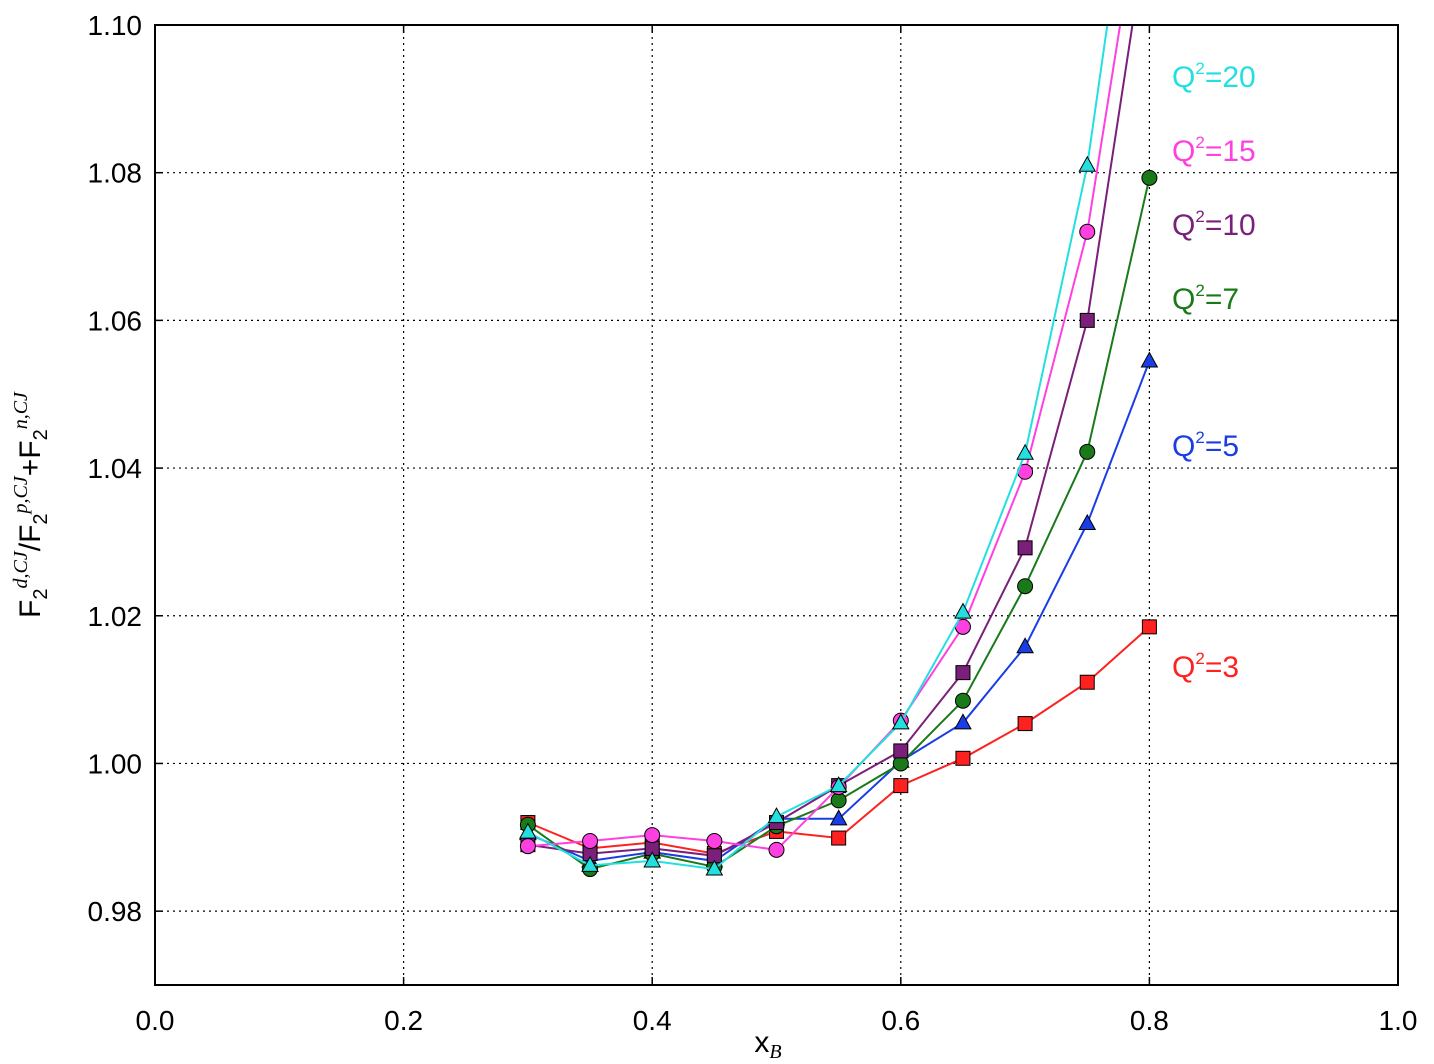  What do you see at coordinates (115, 173) in the screenshot?
I see `y-tick-label: 1.08` at bounding box center [115, 173].